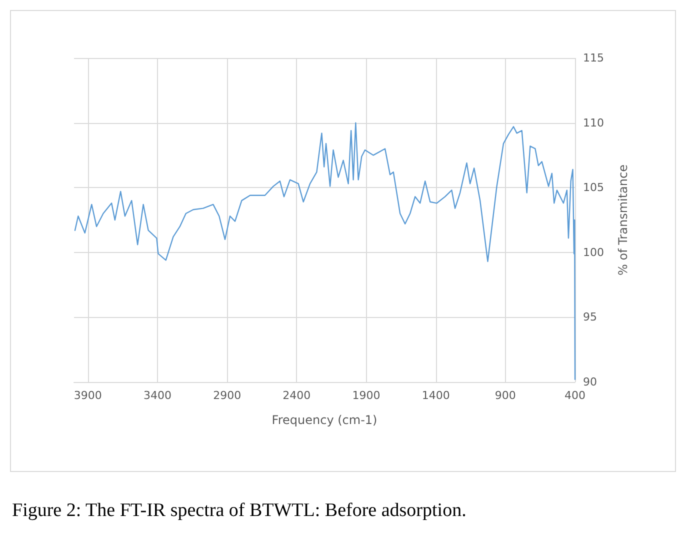 The image size is (684, 545). Describe the element at coordinates (88, 395) in the screenshot. I see `x-tick-label: 3900` at that location.